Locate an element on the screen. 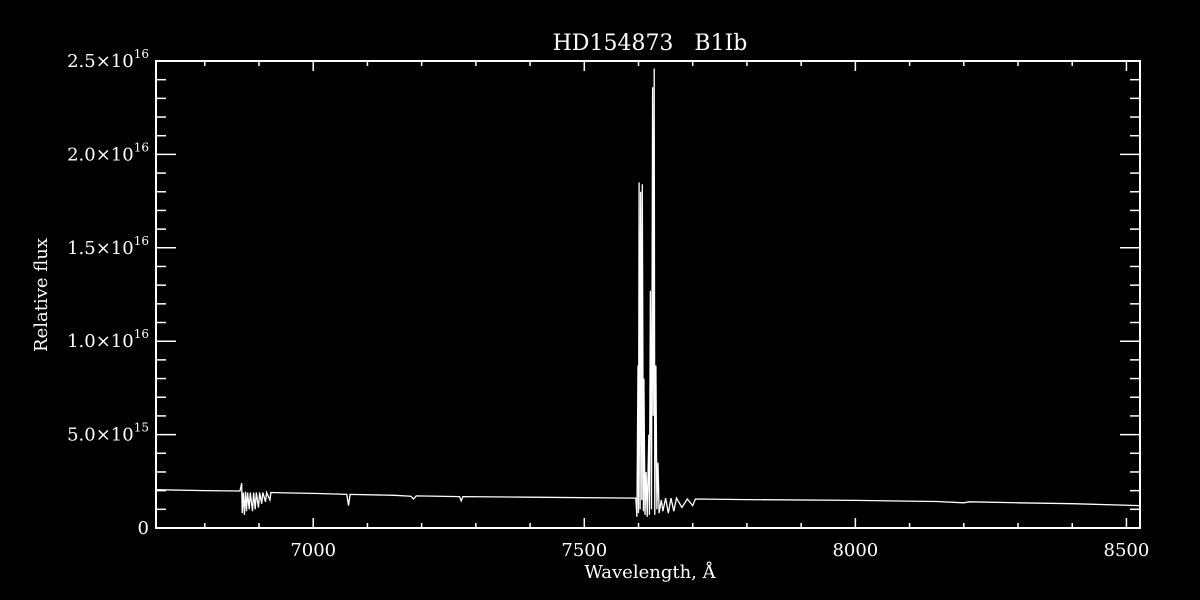 This screenshot has width=1200, height=600. x-tick-label: 7000 is located at coordinates (313, 550).